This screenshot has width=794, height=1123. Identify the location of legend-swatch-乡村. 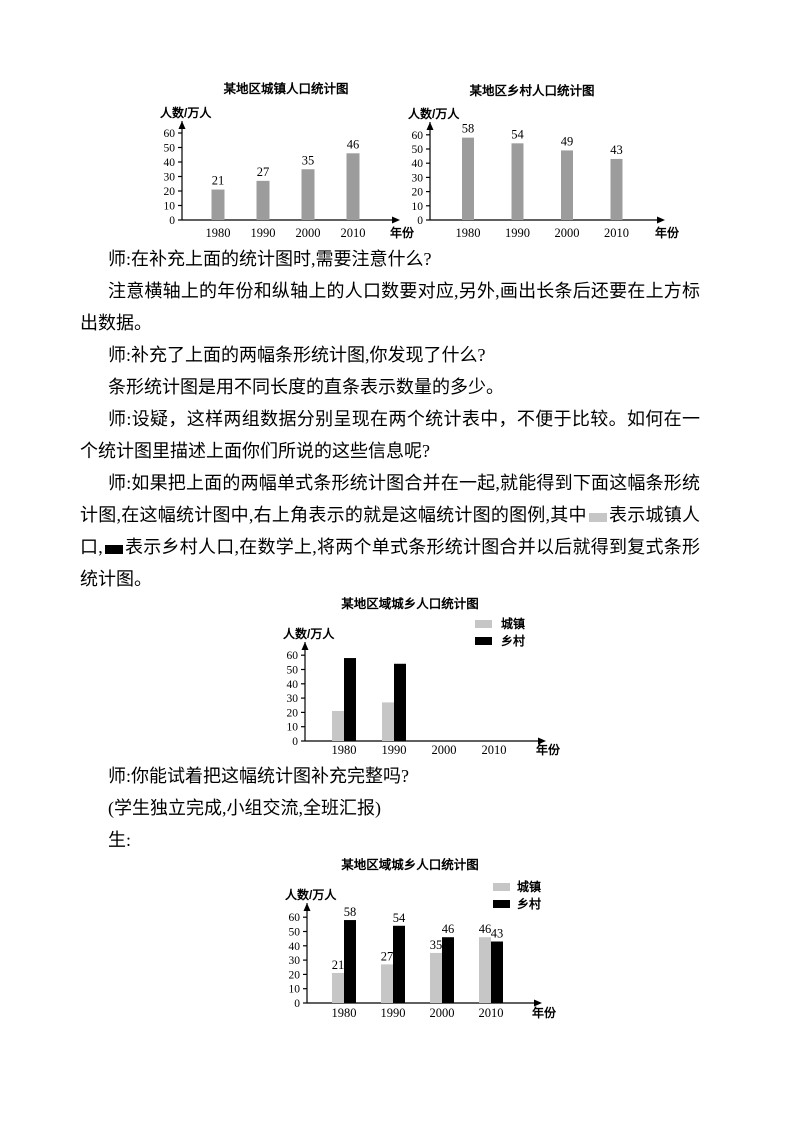
(501, 904).